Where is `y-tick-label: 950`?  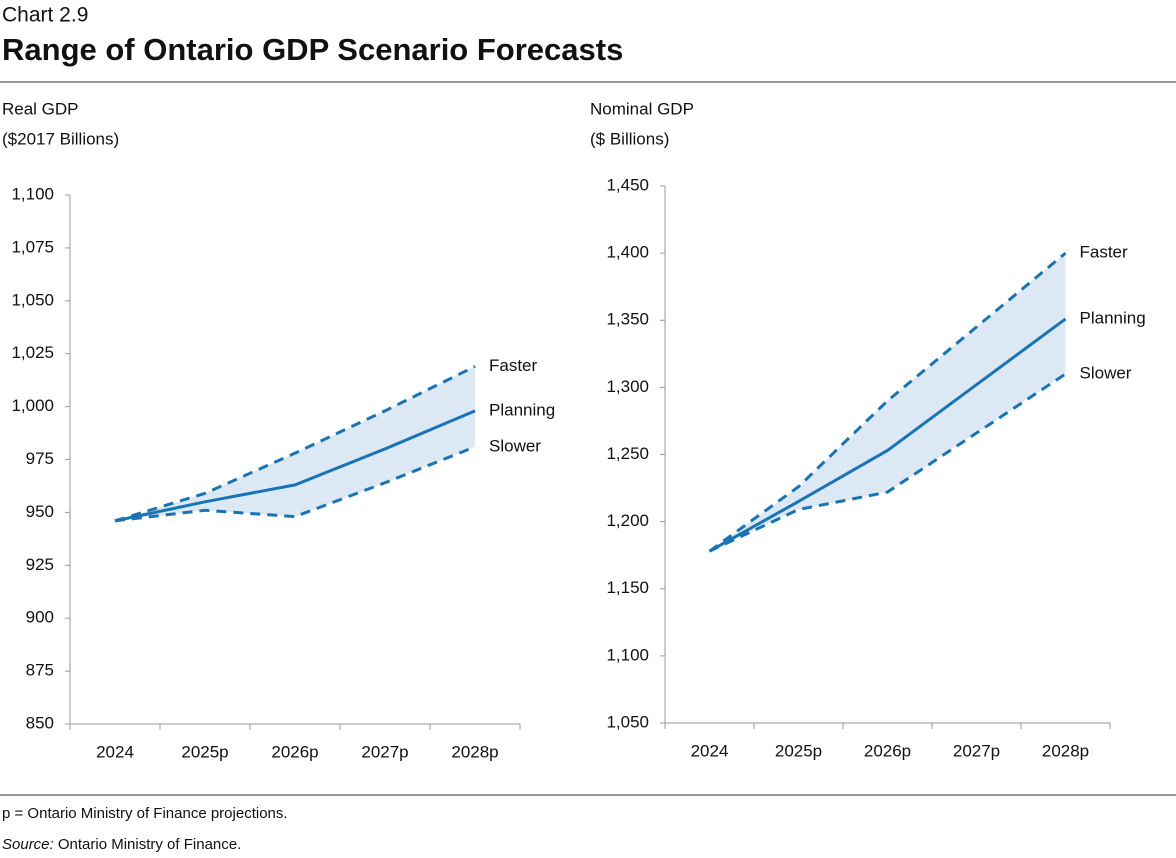 y-tick-label: 950 is located at coordinates (40, 511).